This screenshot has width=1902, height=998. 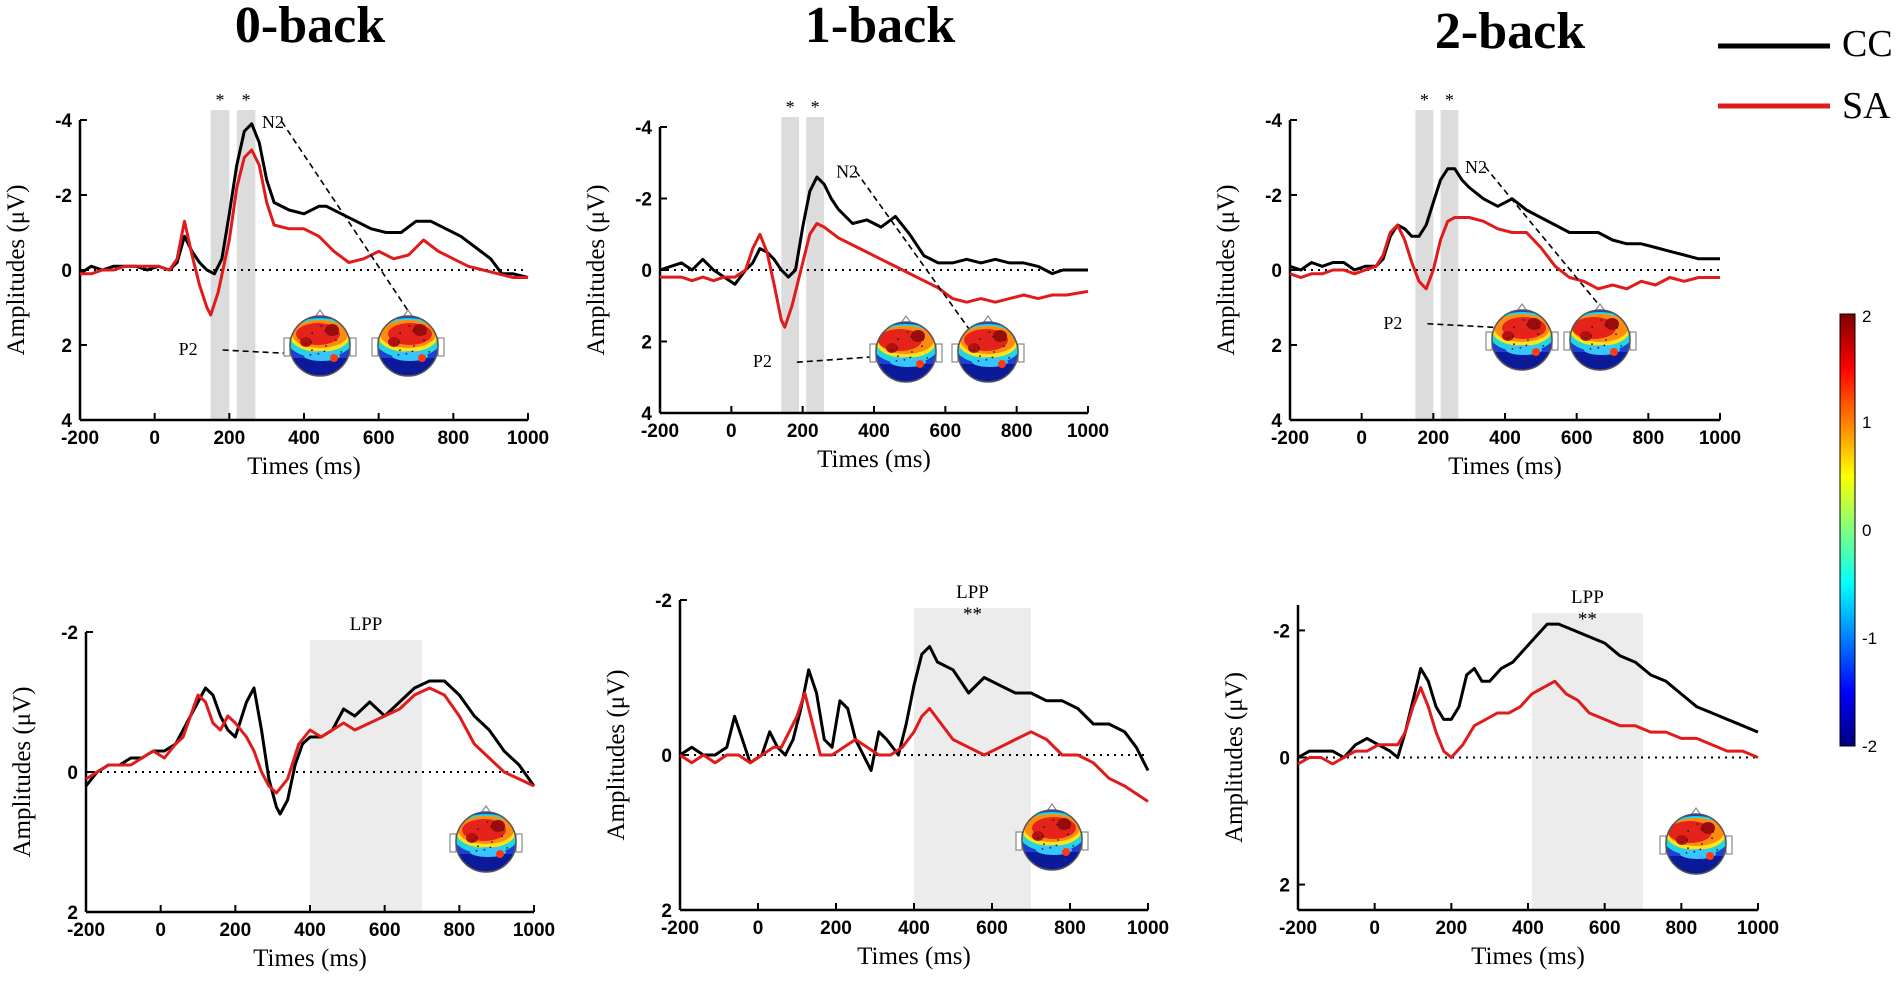 What do you see at coordinates (880, 27) in the screenshot?
I see `column-title-1back: 1-back` at bounding box center [880, 27].